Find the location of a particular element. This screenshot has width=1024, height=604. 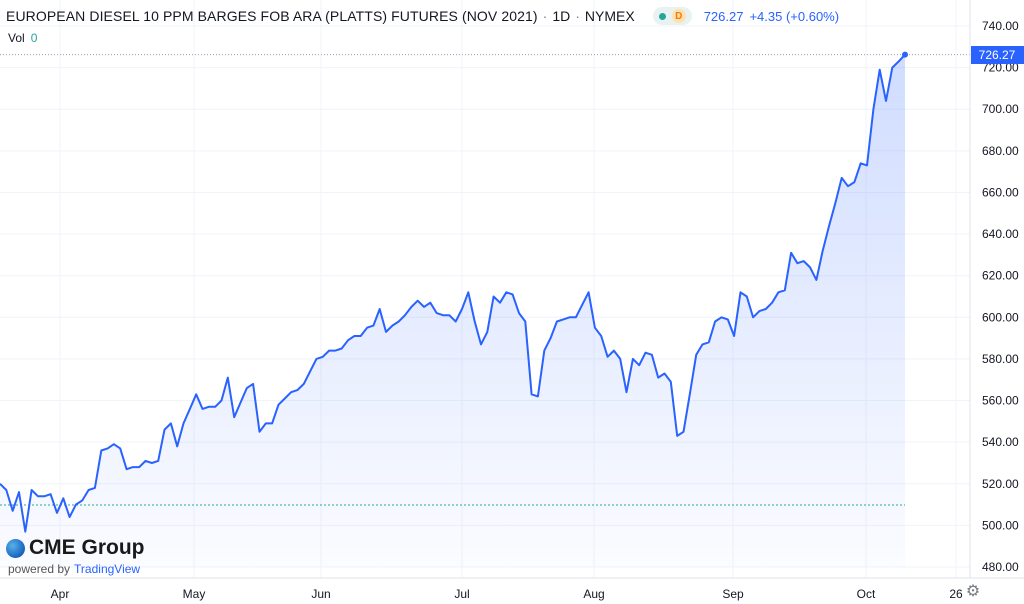

price-tick-label: 520.00 is located at coordinates (1000, 484).